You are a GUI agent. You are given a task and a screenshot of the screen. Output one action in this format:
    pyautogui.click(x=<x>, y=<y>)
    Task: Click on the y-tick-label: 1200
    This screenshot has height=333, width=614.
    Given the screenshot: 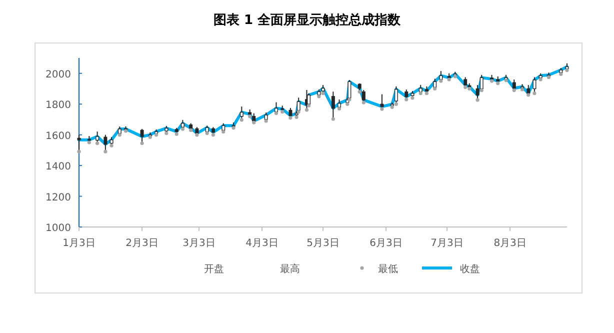 What is the action you would take?
    pyautogui.click(x=58, y=198)
    